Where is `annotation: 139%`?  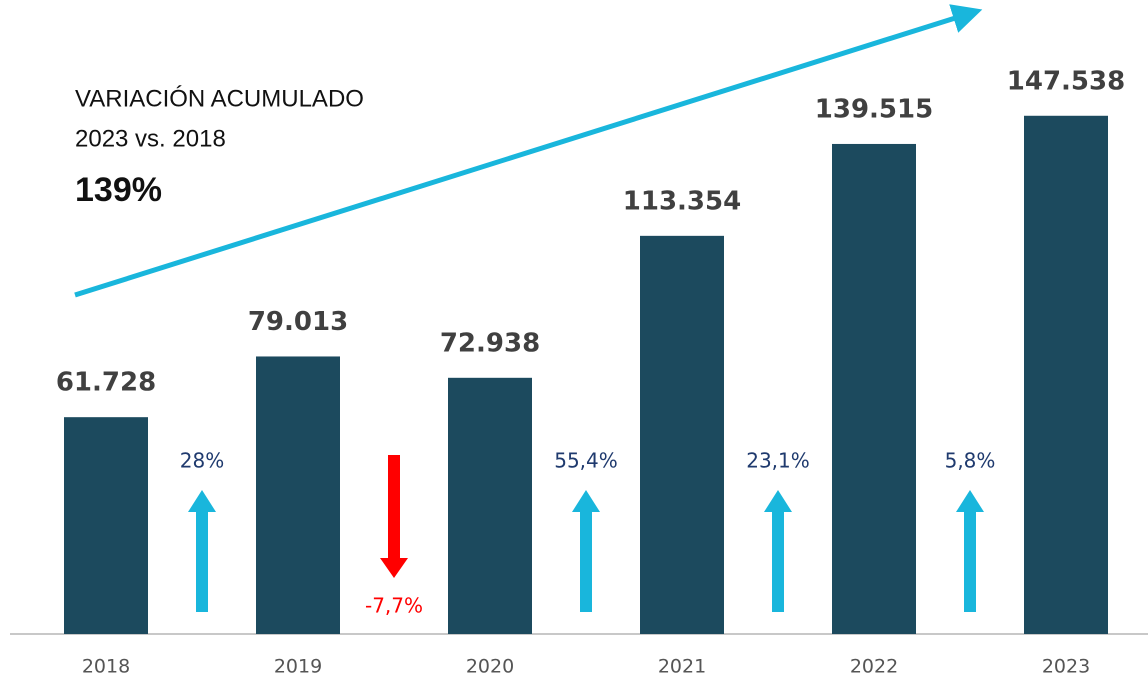
annotation: 139% is located at coordinates (118, 190).